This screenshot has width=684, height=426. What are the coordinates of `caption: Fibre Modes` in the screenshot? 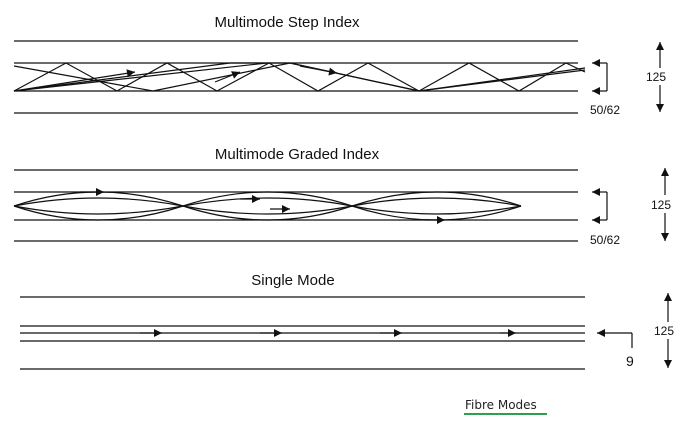 It's located at (501, 405).